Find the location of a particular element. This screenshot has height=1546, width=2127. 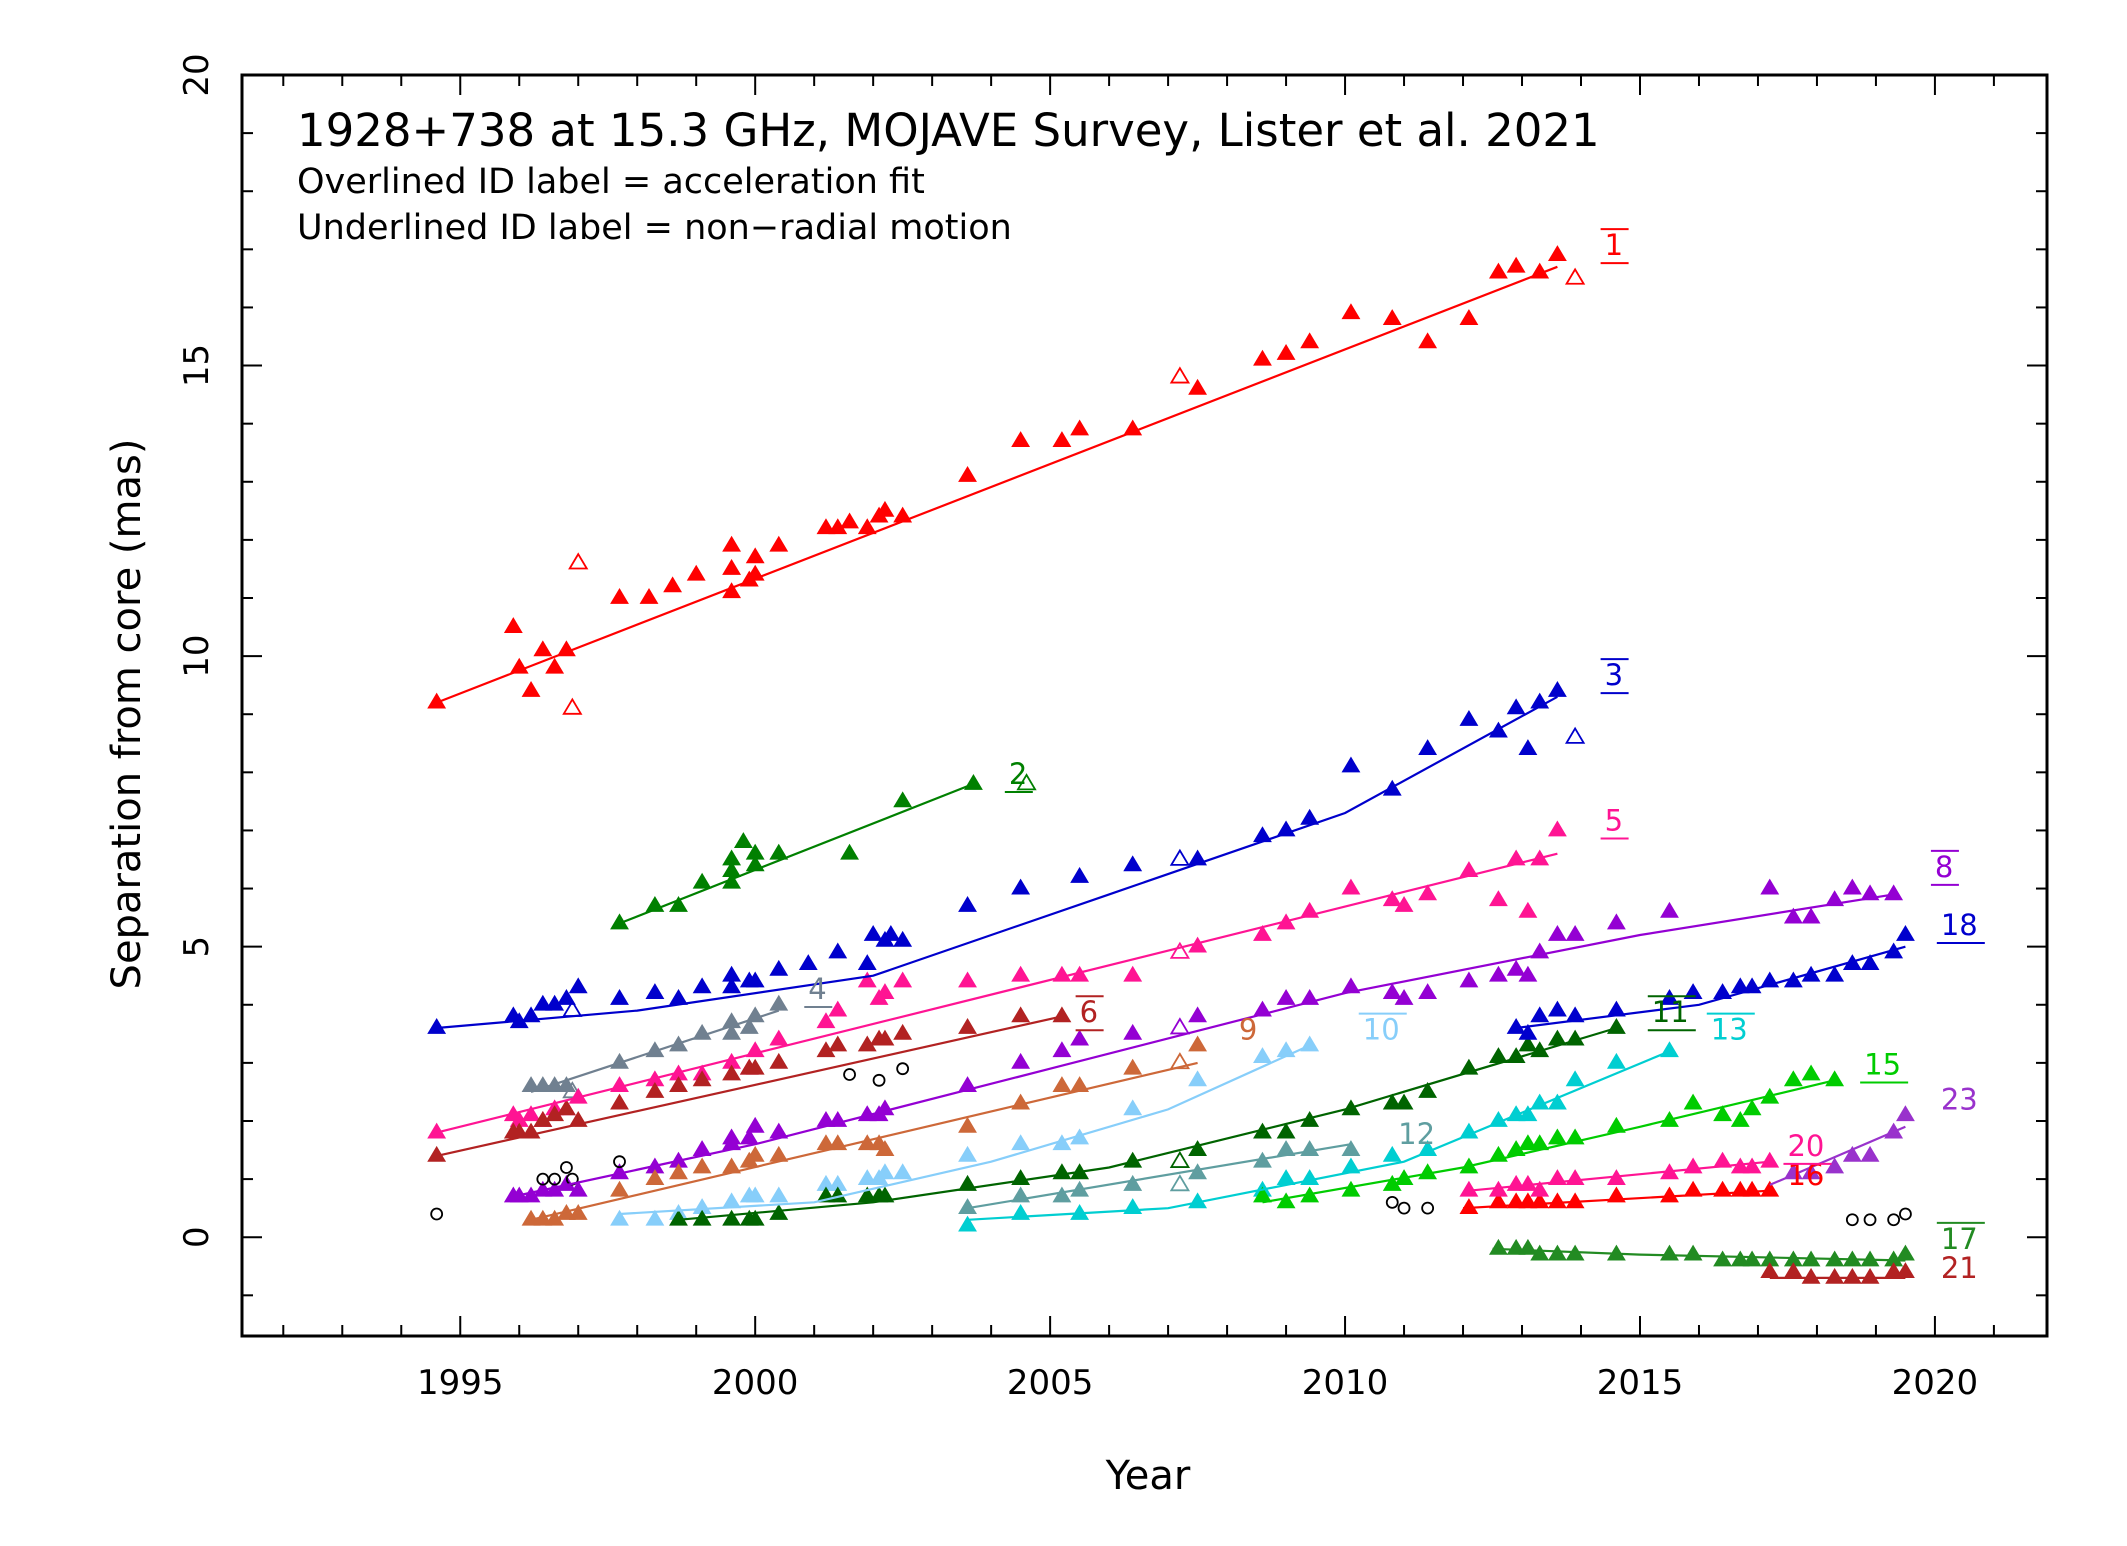

component-23-point is located at coordinates (1870, 1153).